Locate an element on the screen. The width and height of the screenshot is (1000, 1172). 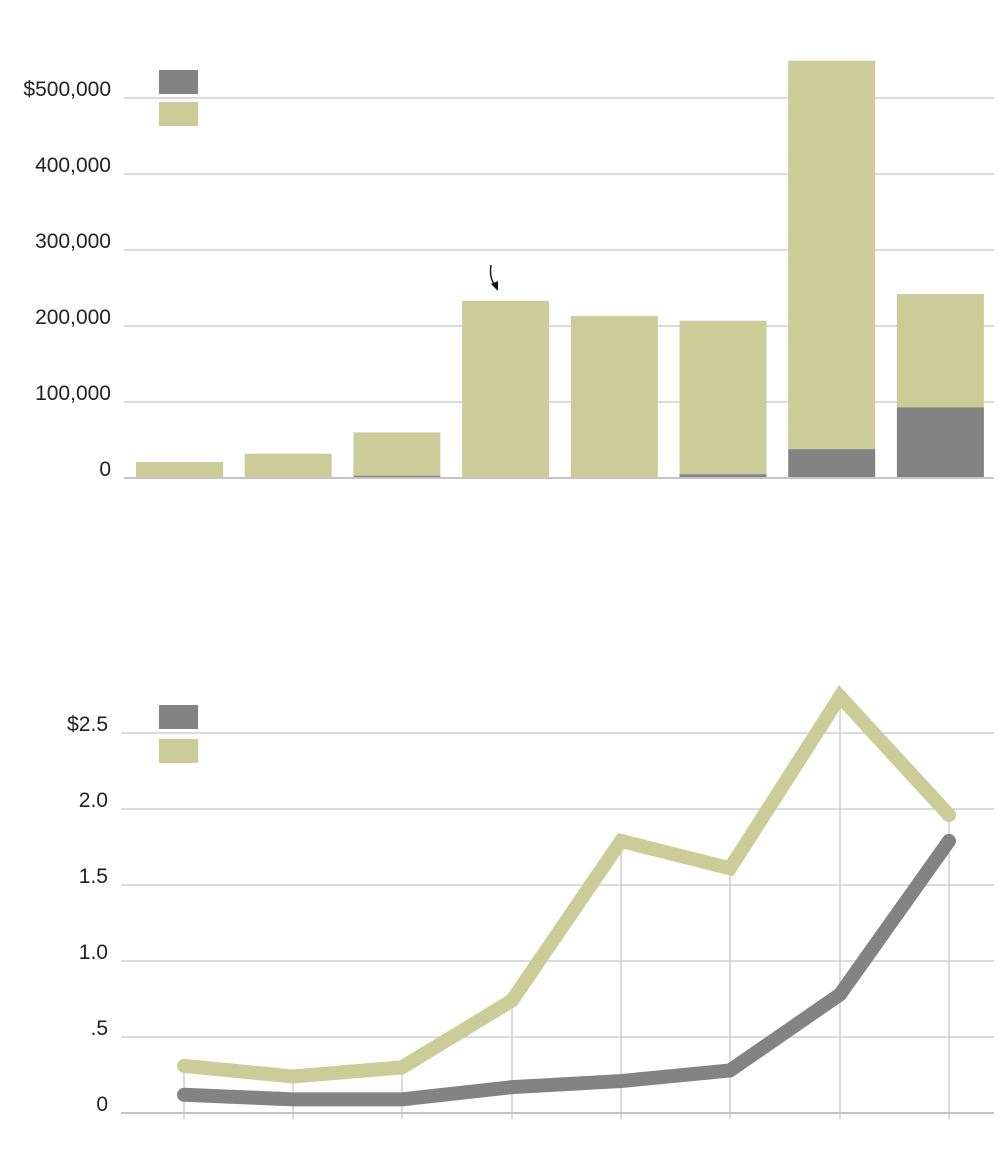
bar-y-tick-label: 200,000 is located at coordinates (73, 317).